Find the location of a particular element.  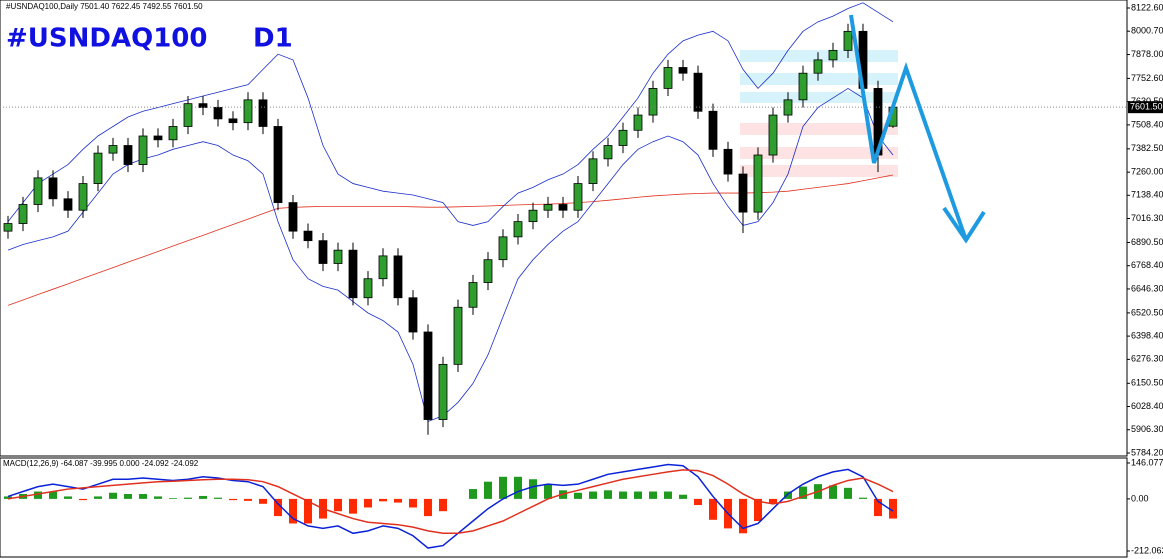

y-tick-label: 6398.40 is located at coordinates (1147, 335).